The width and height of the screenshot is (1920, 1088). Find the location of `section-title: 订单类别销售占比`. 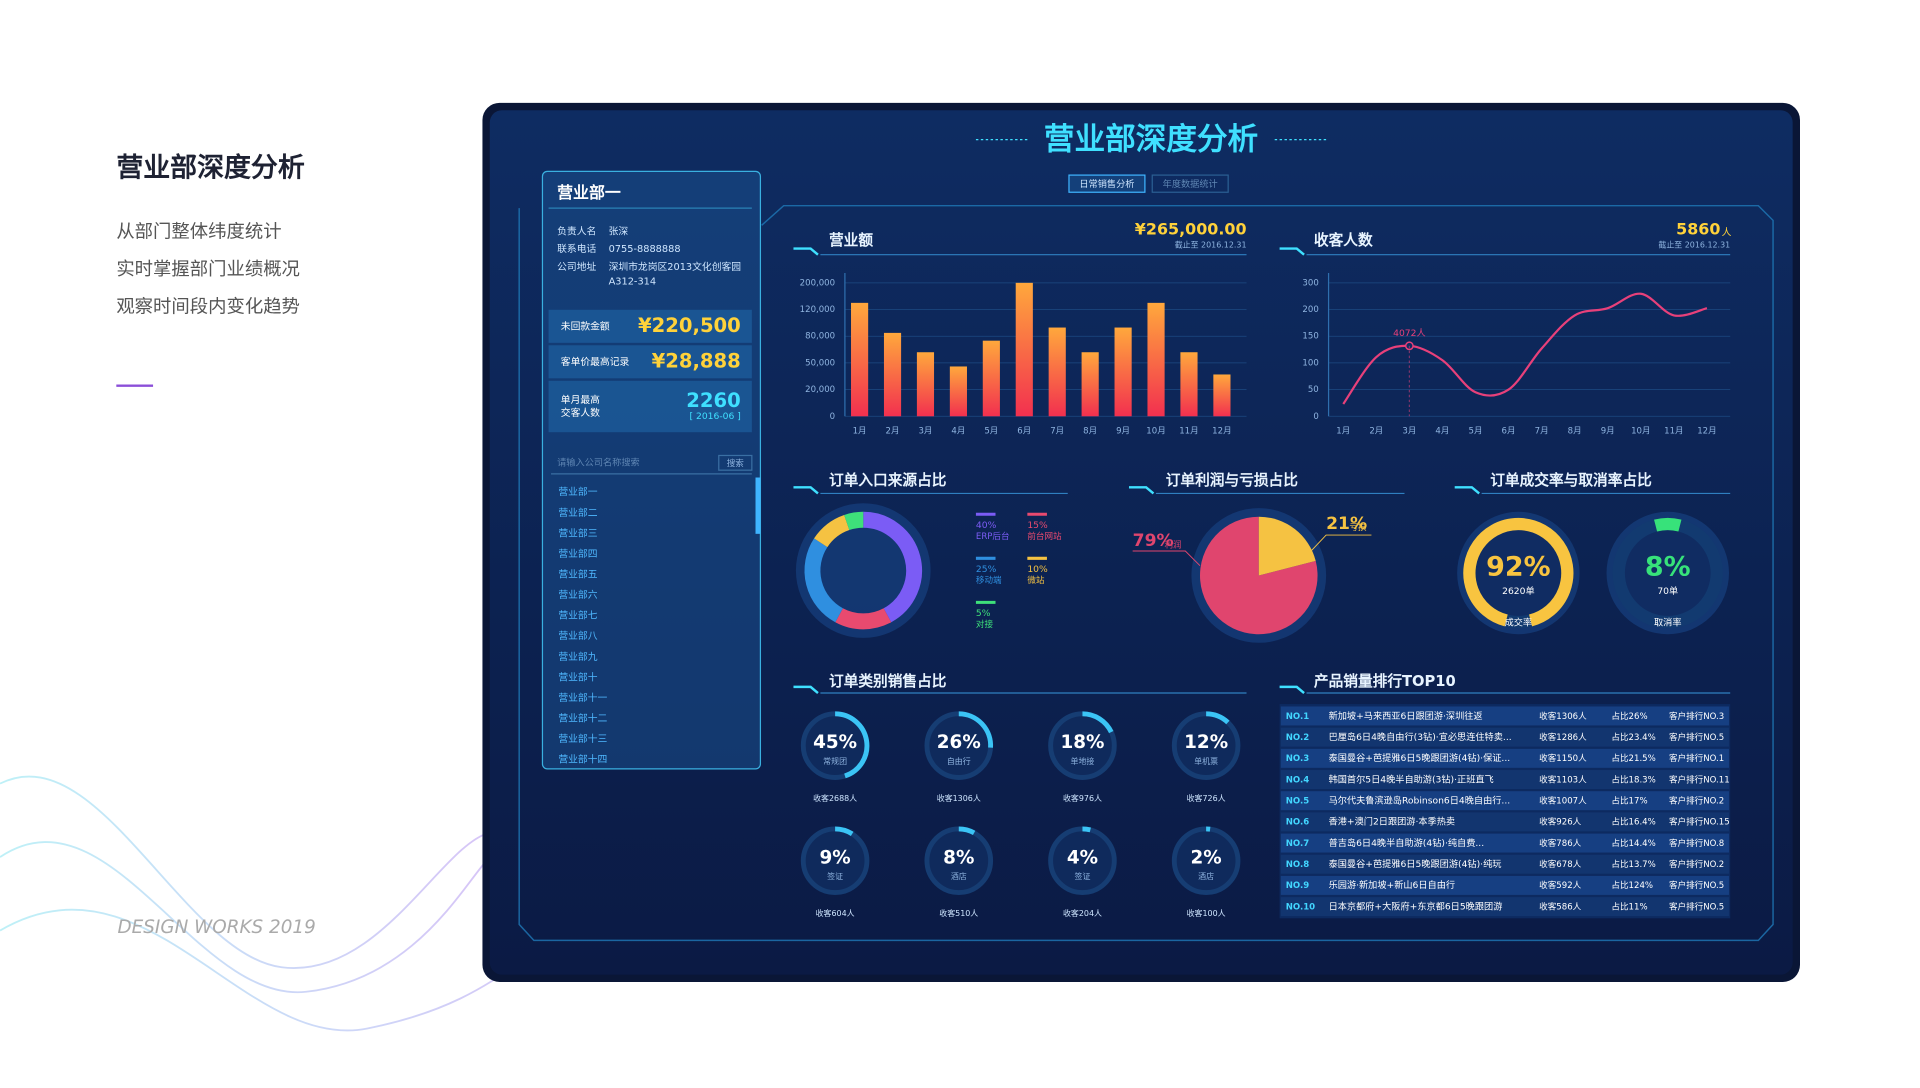

section-title: 订单类别销售占比 is located at coordinates (888, 681).